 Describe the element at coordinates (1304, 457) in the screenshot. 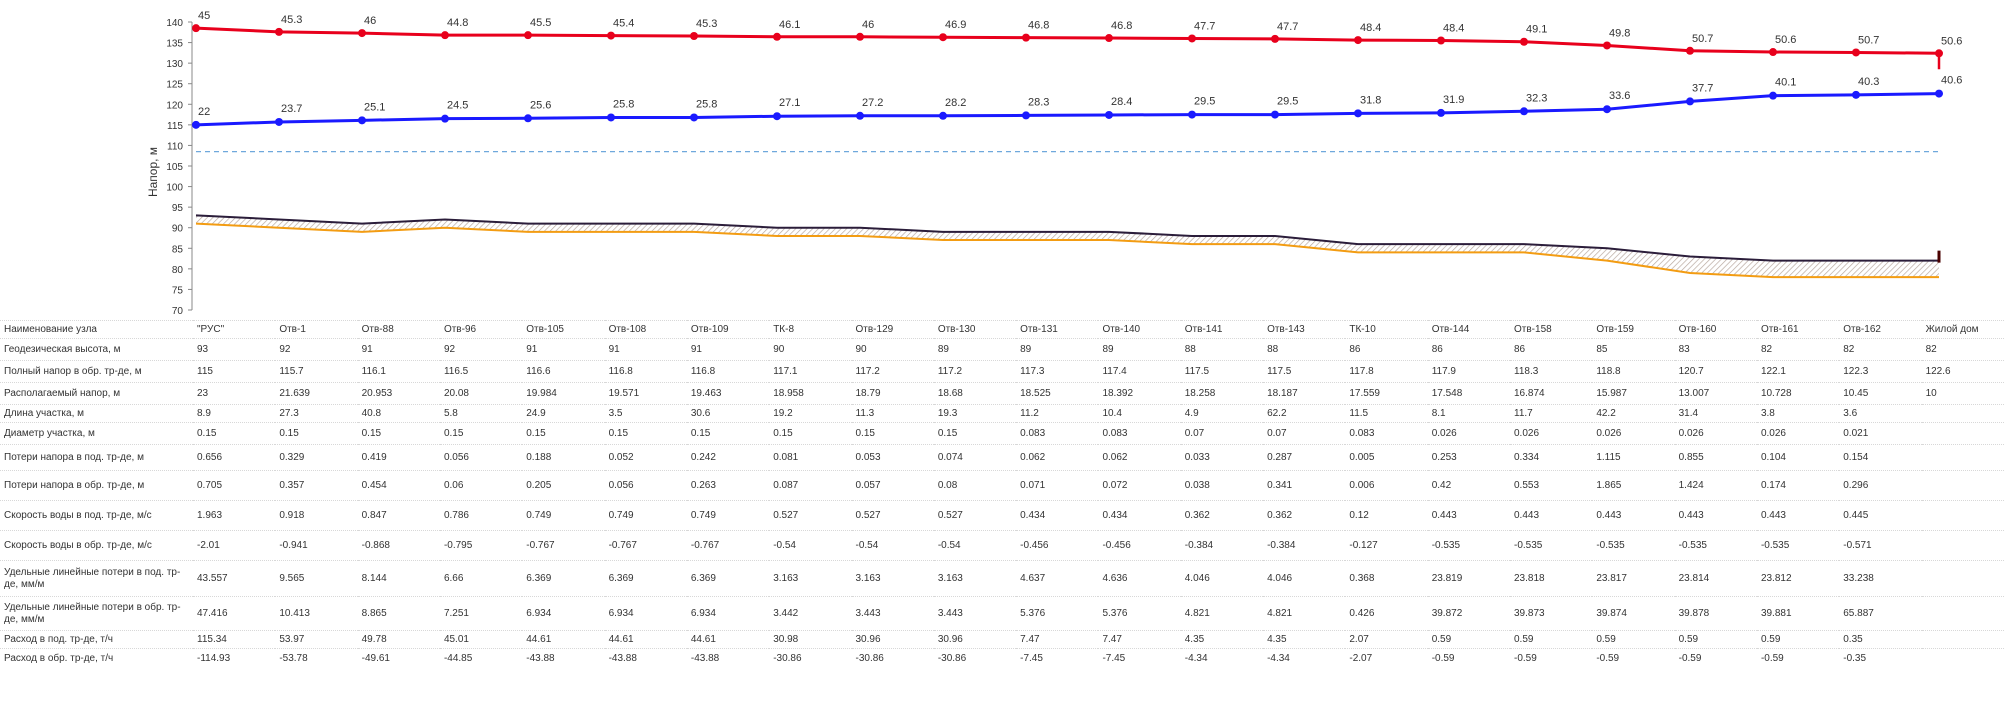

I see `table-cell: 0.287` at that location.